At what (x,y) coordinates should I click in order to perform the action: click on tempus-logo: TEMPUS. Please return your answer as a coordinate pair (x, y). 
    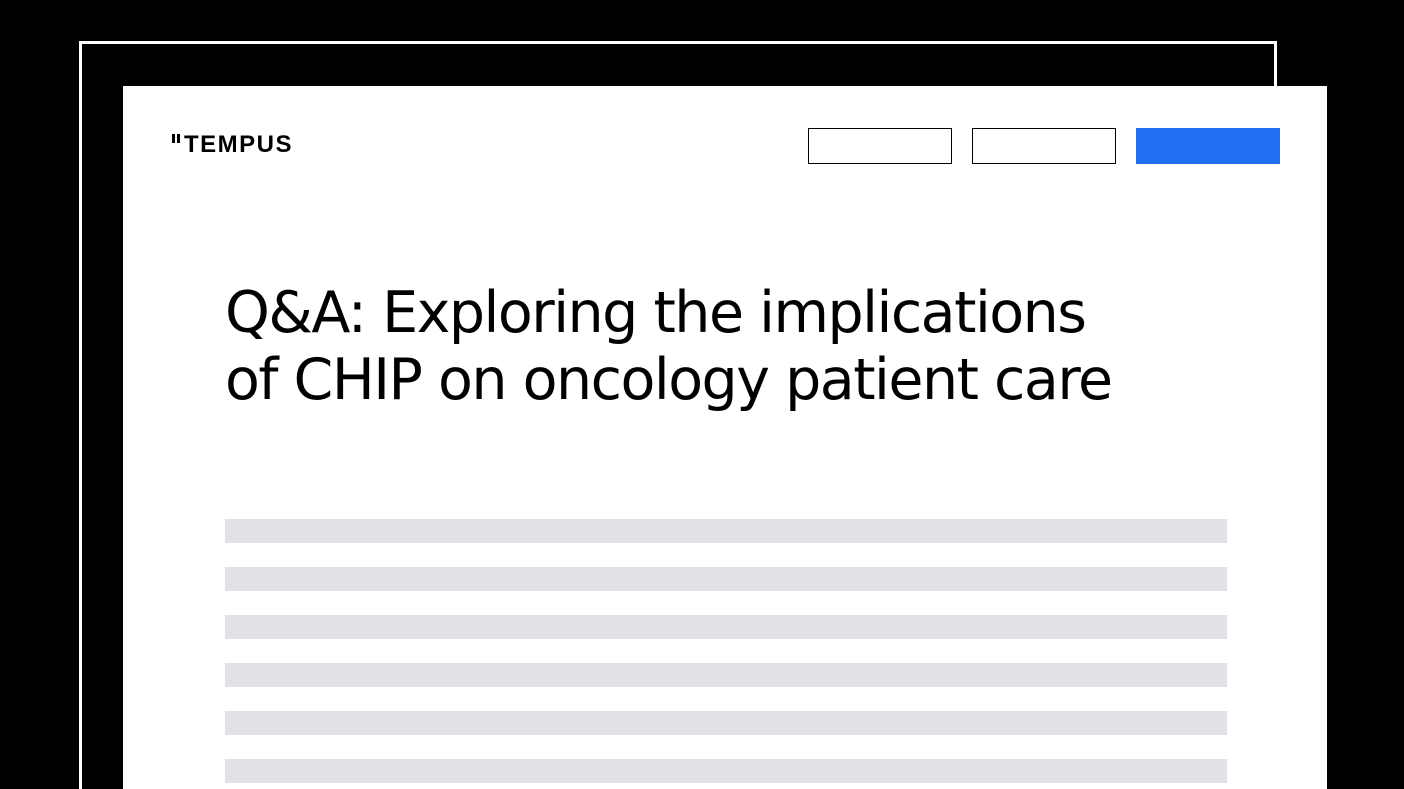
    Looking at the image, I should click on (232, 145).